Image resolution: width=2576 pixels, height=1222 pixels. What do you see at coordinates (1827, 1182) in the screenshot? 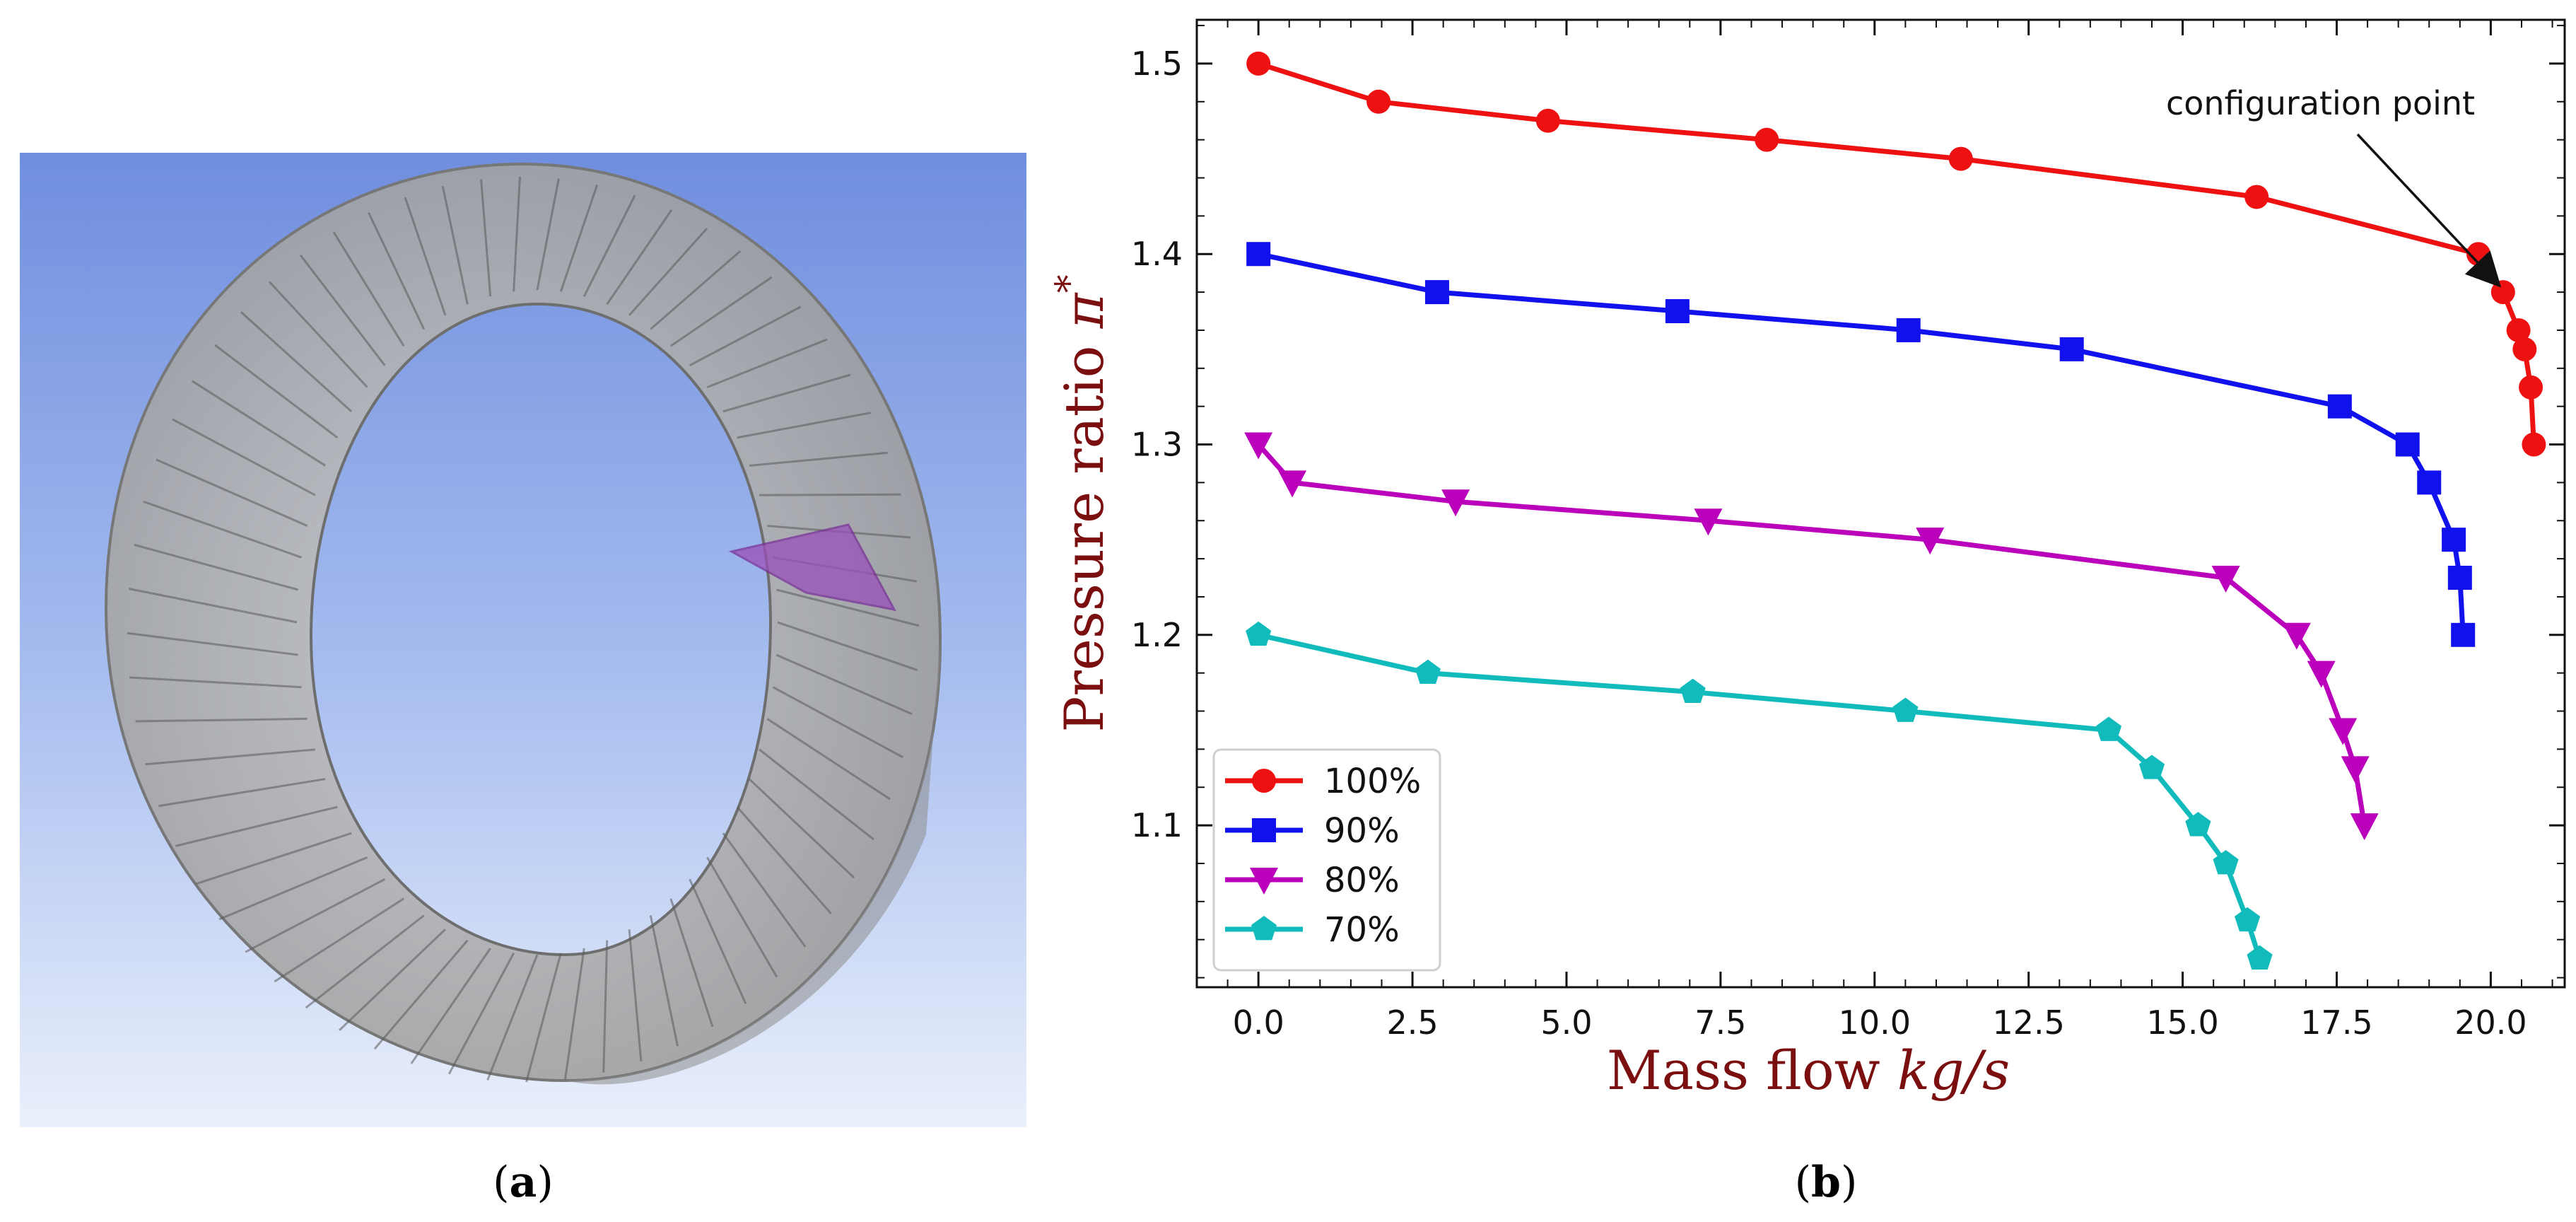
I see `caption-b: (b)` at bounding box center [1827, 1182].